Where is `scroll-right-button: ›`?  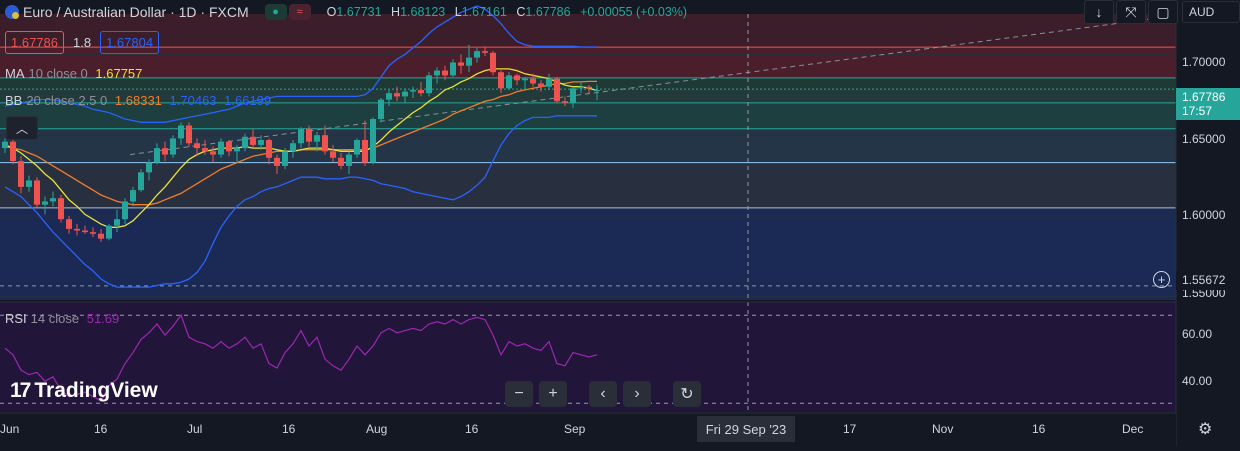
scroll-right-button: › is located at coordinates (637, 394).